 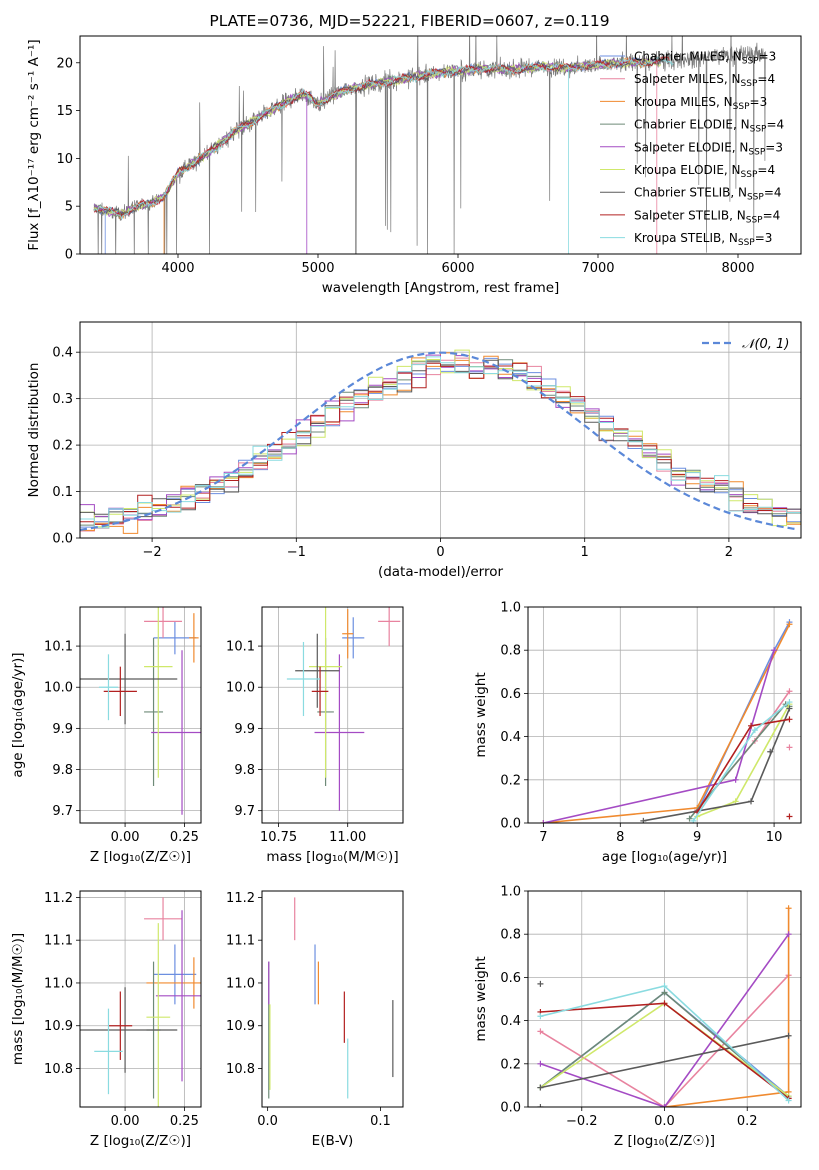 What do you see at coordinates (267, 1121) in the screenshot?
I see `x-tick-label: 0.0` at bounding box center [267, 1121].